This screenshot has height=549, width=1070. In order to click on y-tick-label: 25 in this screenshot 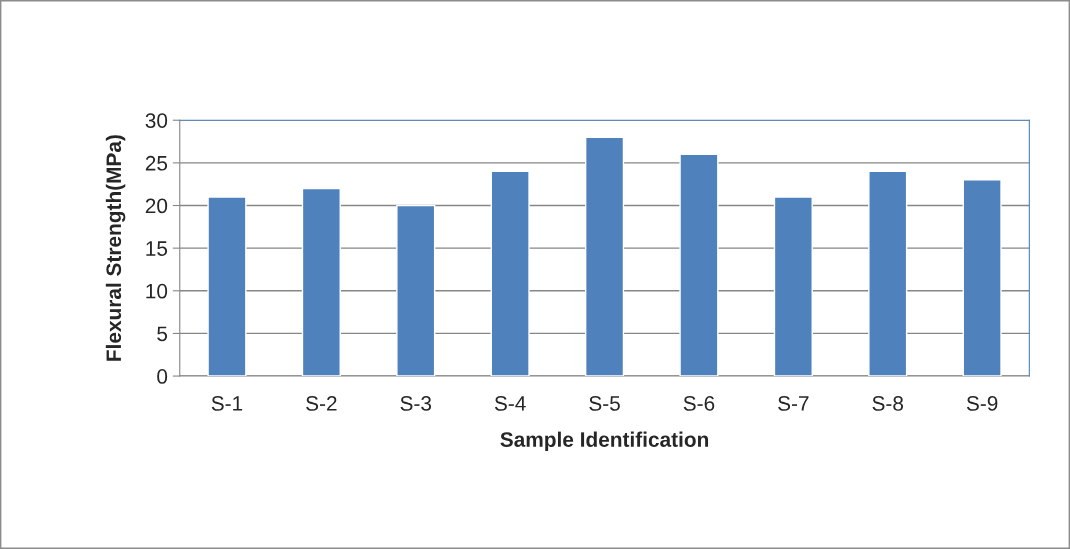, I will do `click(156, 163)`.